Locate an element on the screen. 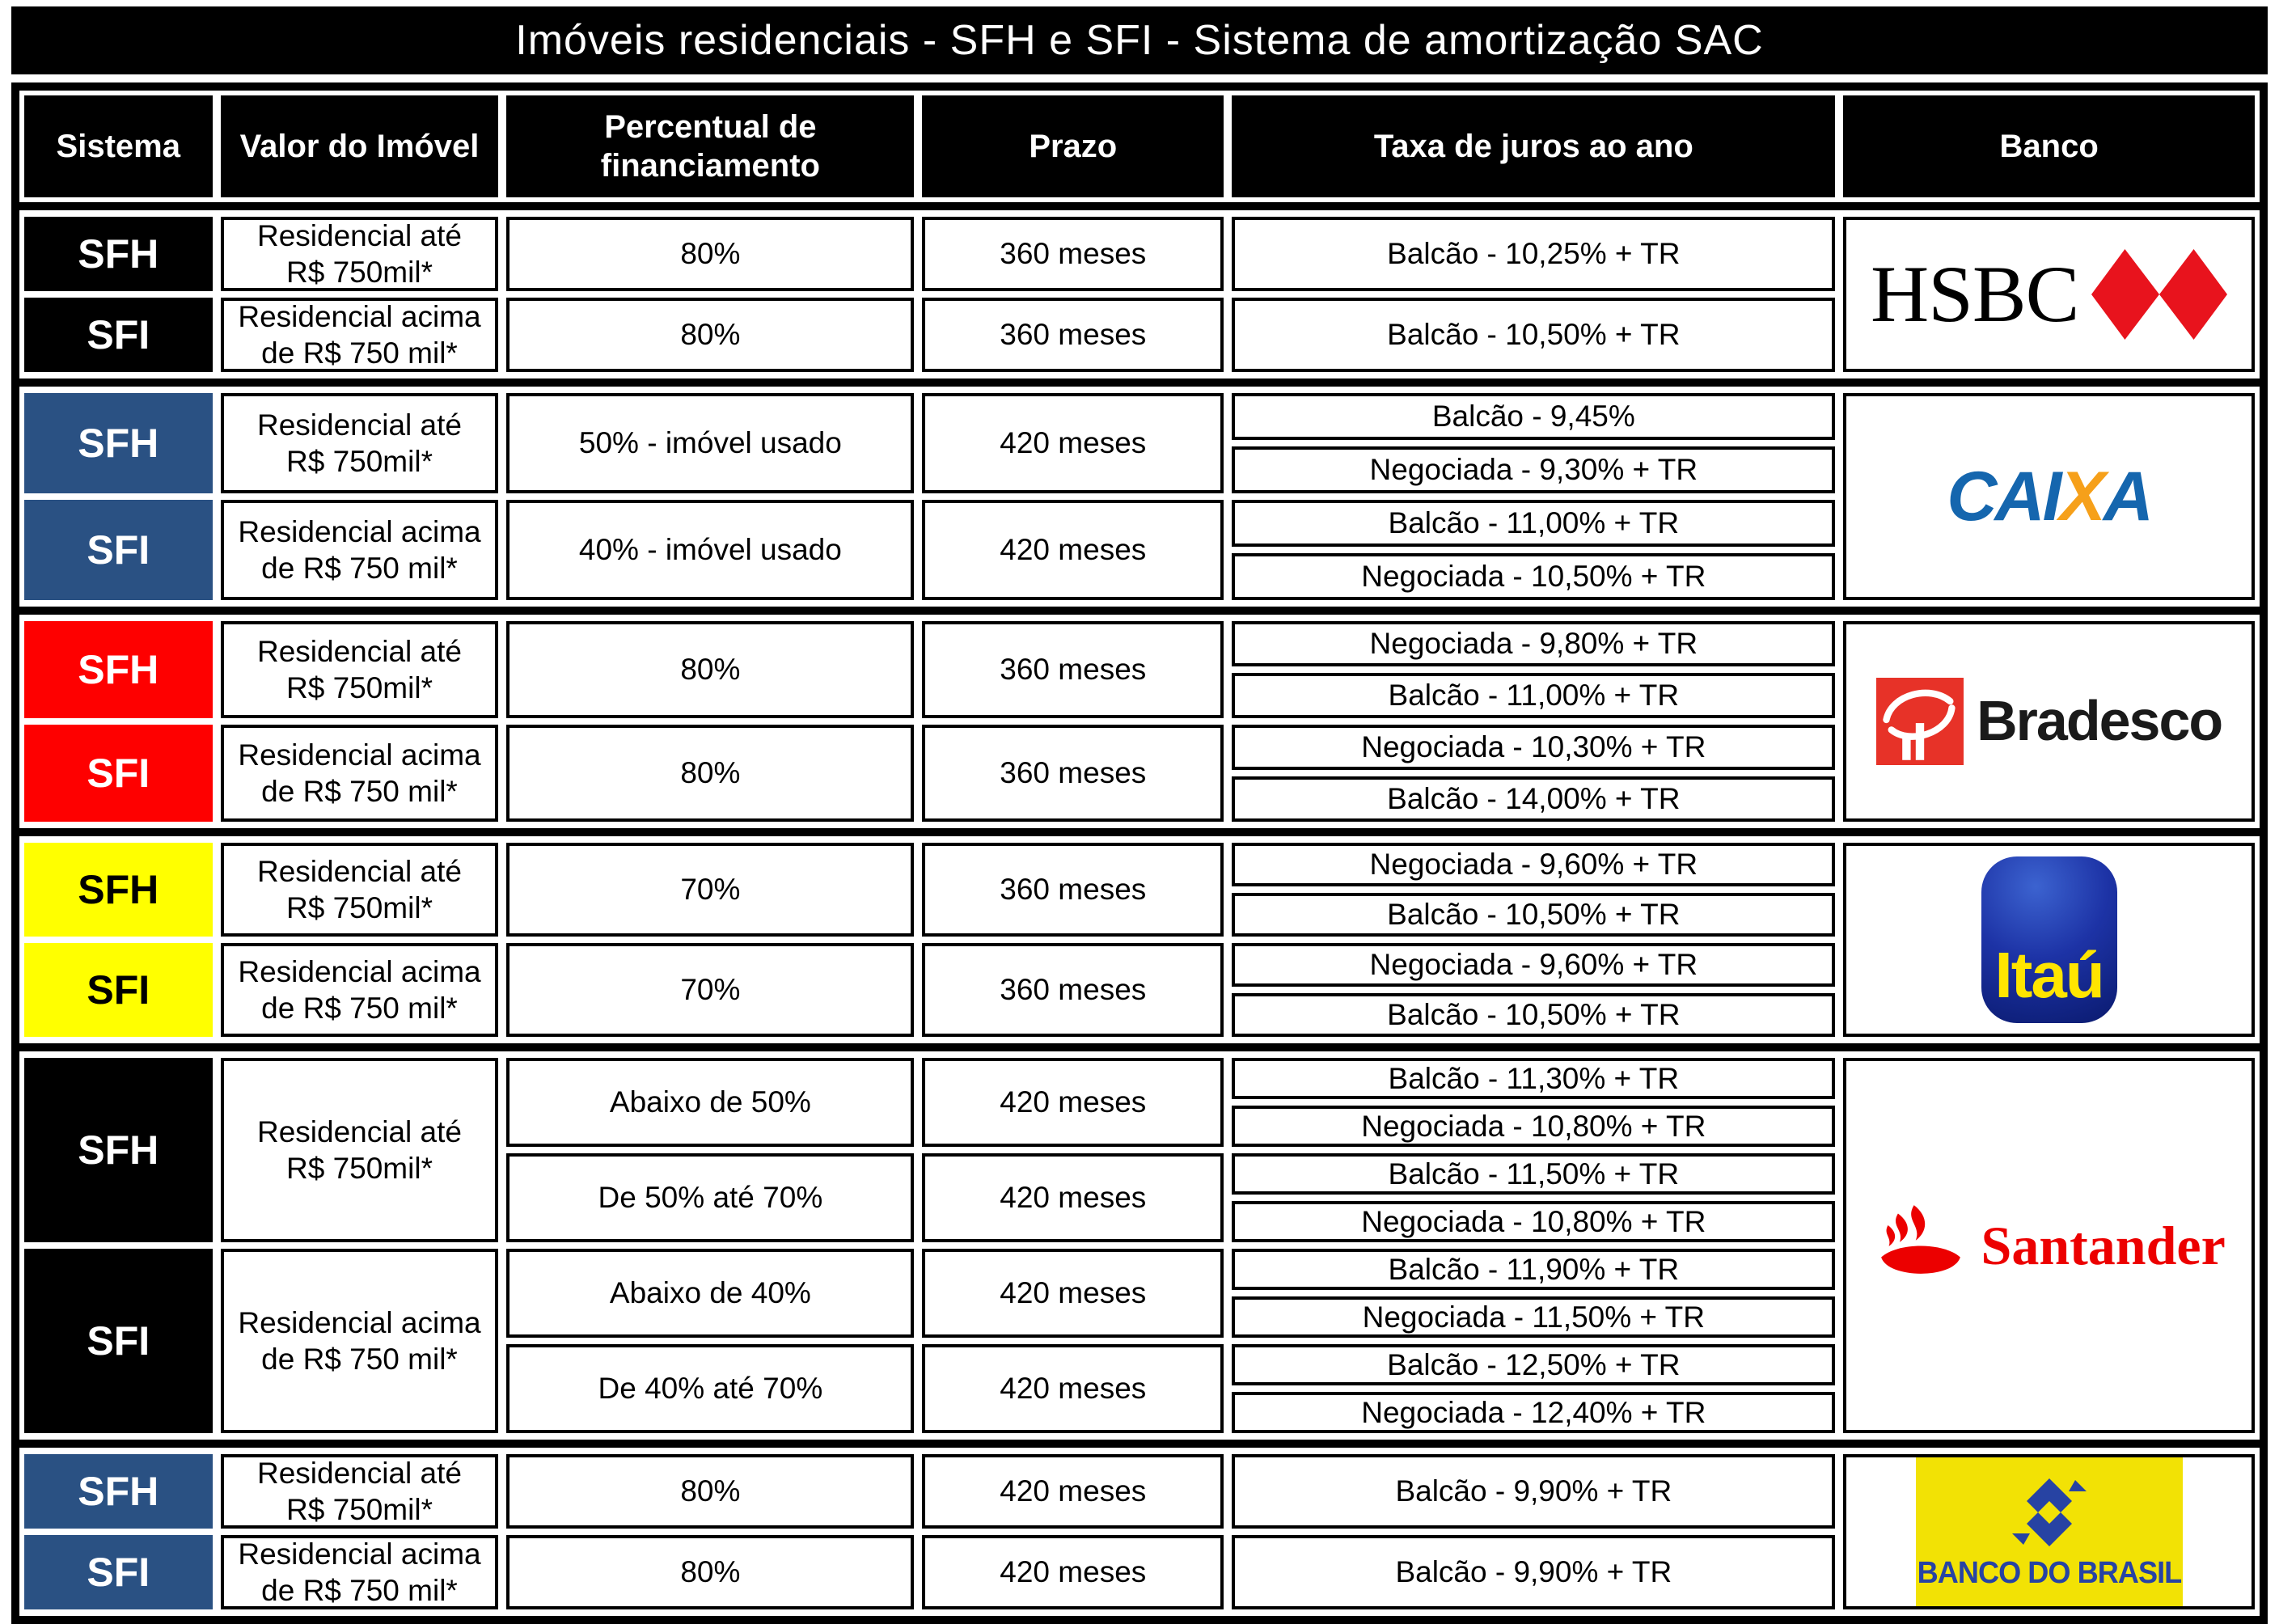  santander-flame-icon is located at coordinates (1920, 1239).